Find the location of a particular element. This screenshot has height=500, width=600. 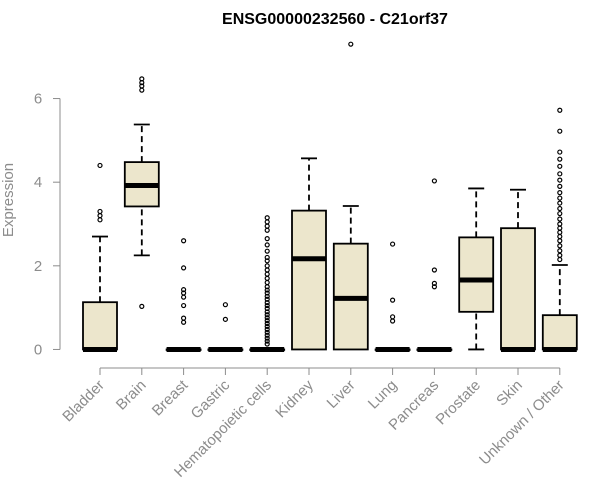

x-tick-label-9: Prostate is located at coordinates (458, 403).